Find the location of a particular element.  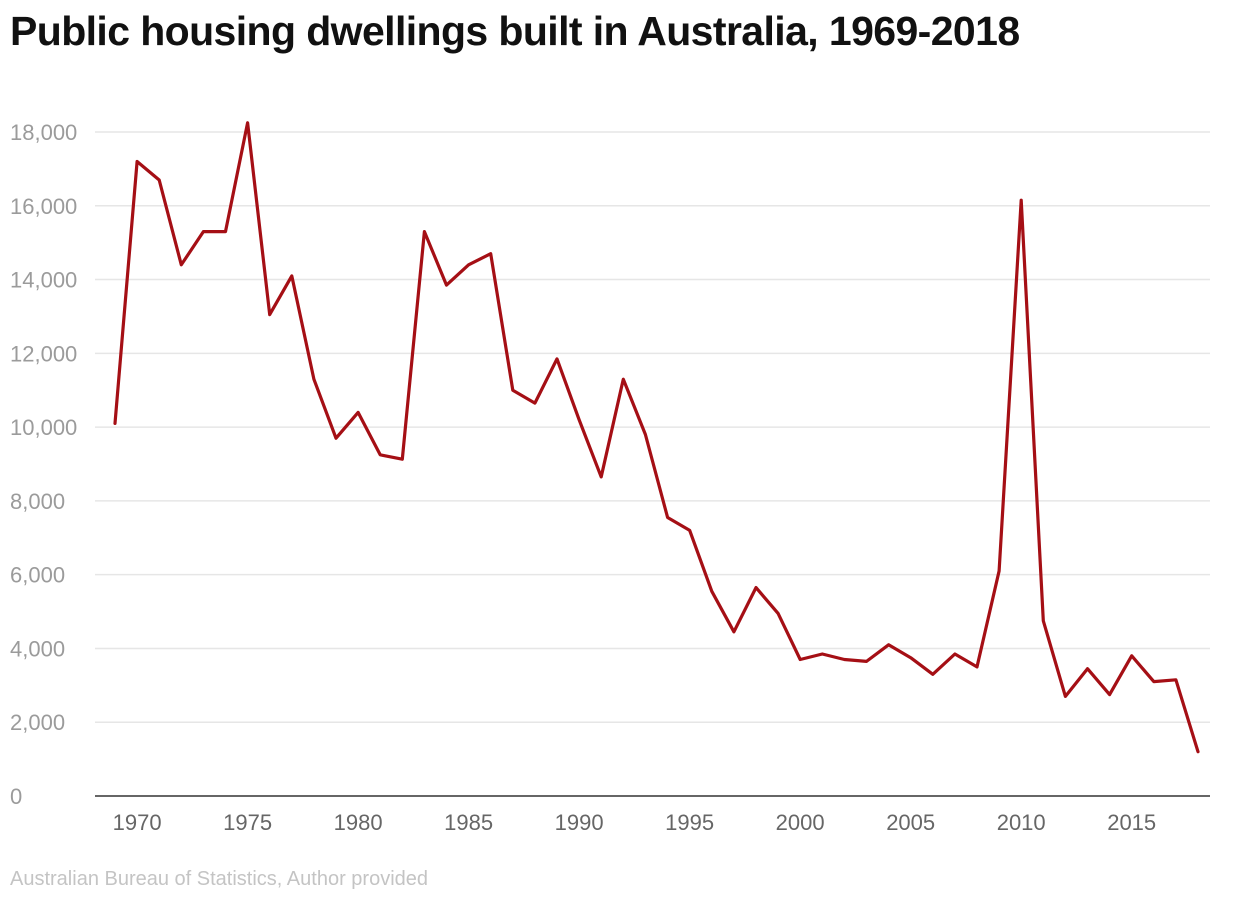

y-tick-label-12000: 12,000 is located at coordinates (43, 353).